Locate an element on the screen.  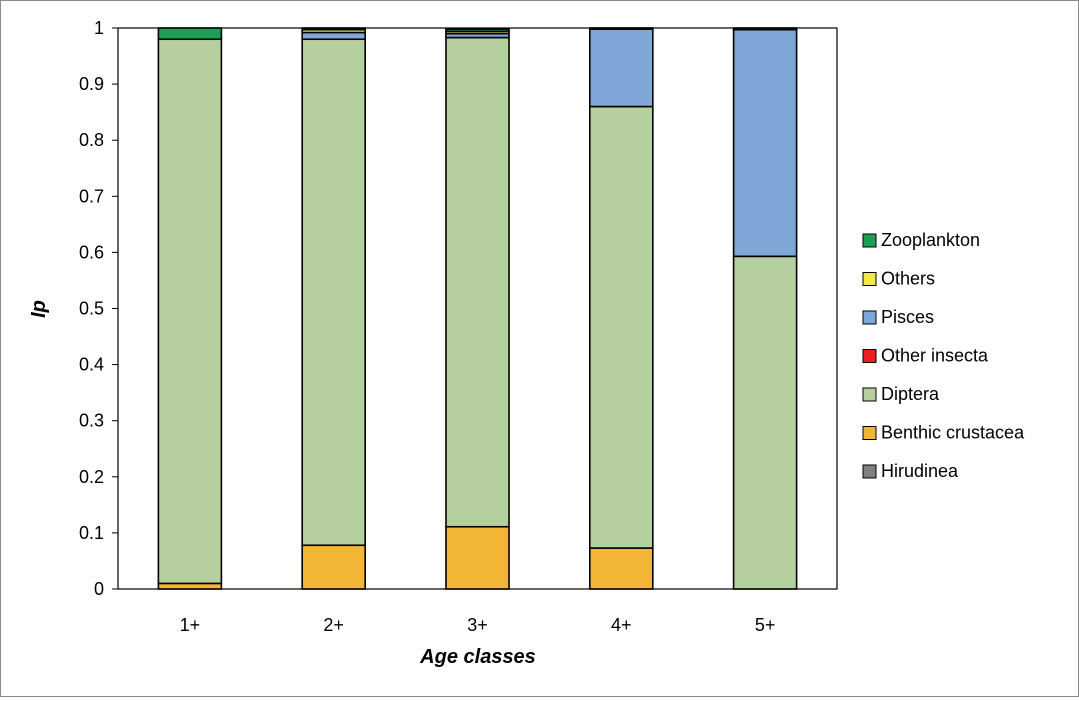
y-tick-label: 0.3 is located at coordinates (91, 421).